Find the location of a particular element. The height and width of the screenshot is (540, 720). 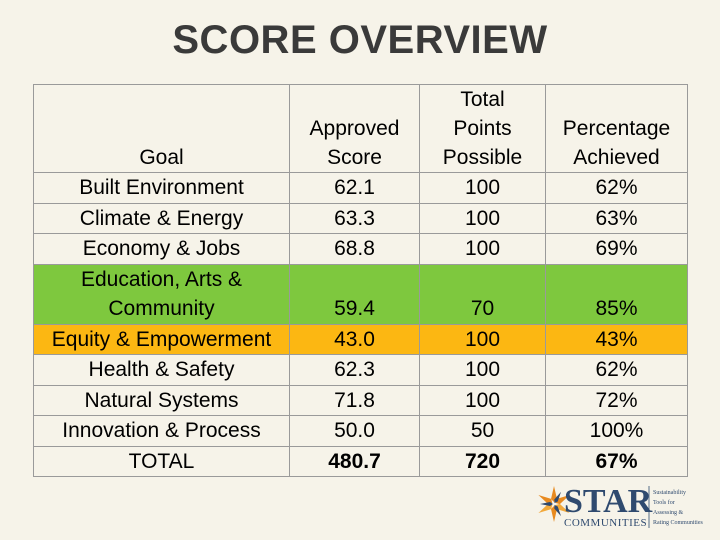

table-row: Climate & Energy 63.3 100 63% is located at coordinates (360, 218).